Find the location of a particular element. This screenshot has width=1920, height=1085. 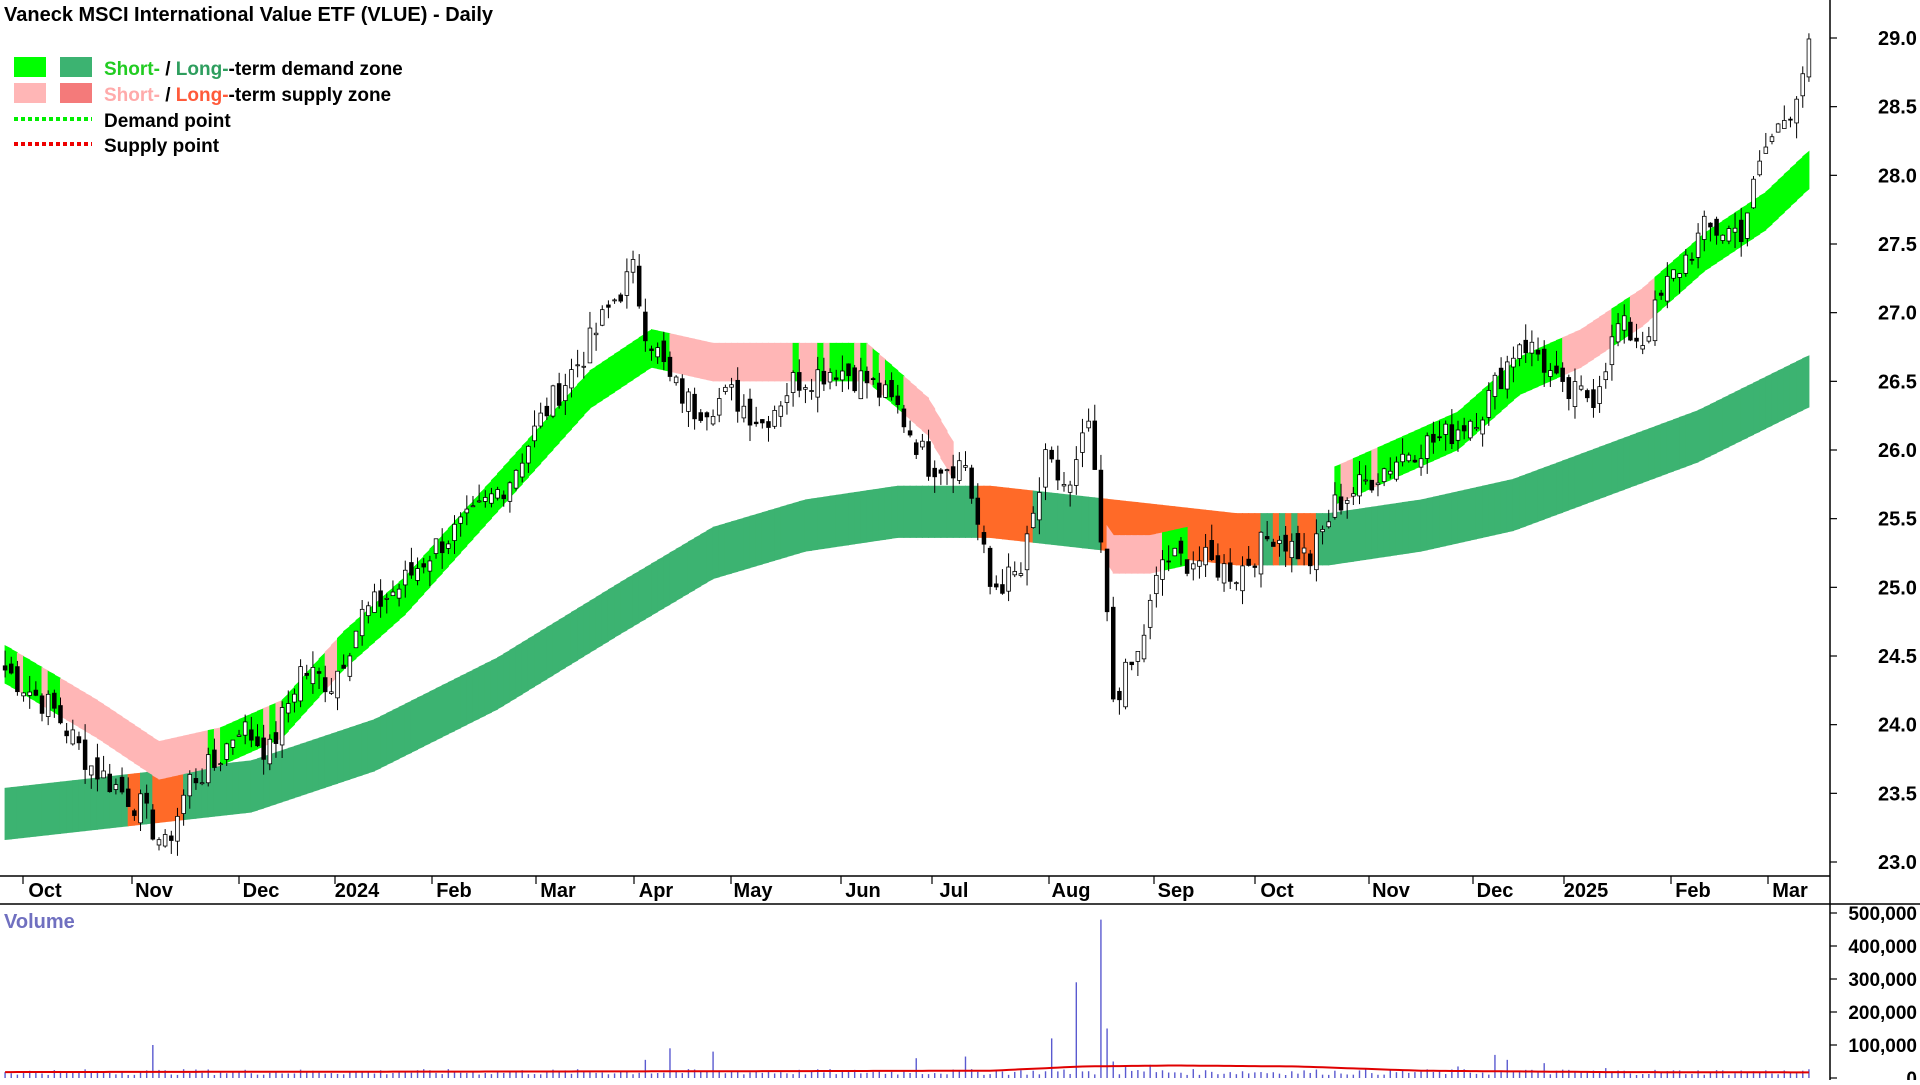

date-x-tick-label: May is located at coordinates (754, 891).